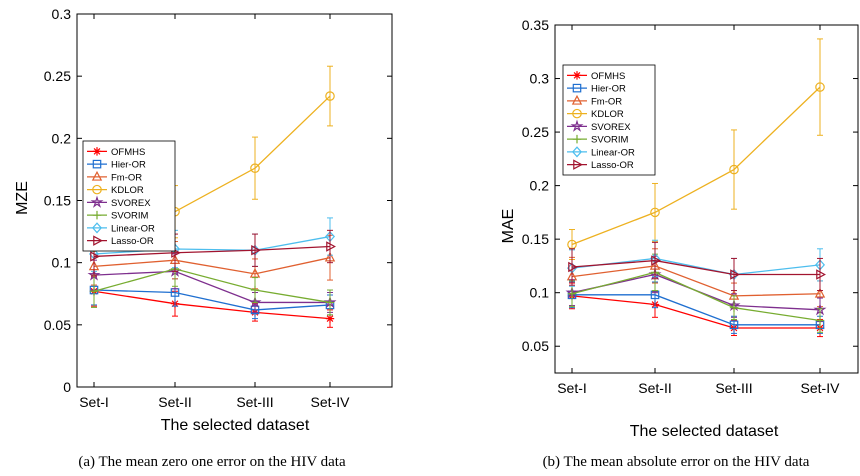 The height and width of the screenshot is (476, 860). Describe the element at coordinates (128, 165) in the screenshot. I see `legend-label: Hier-OR` at that location.